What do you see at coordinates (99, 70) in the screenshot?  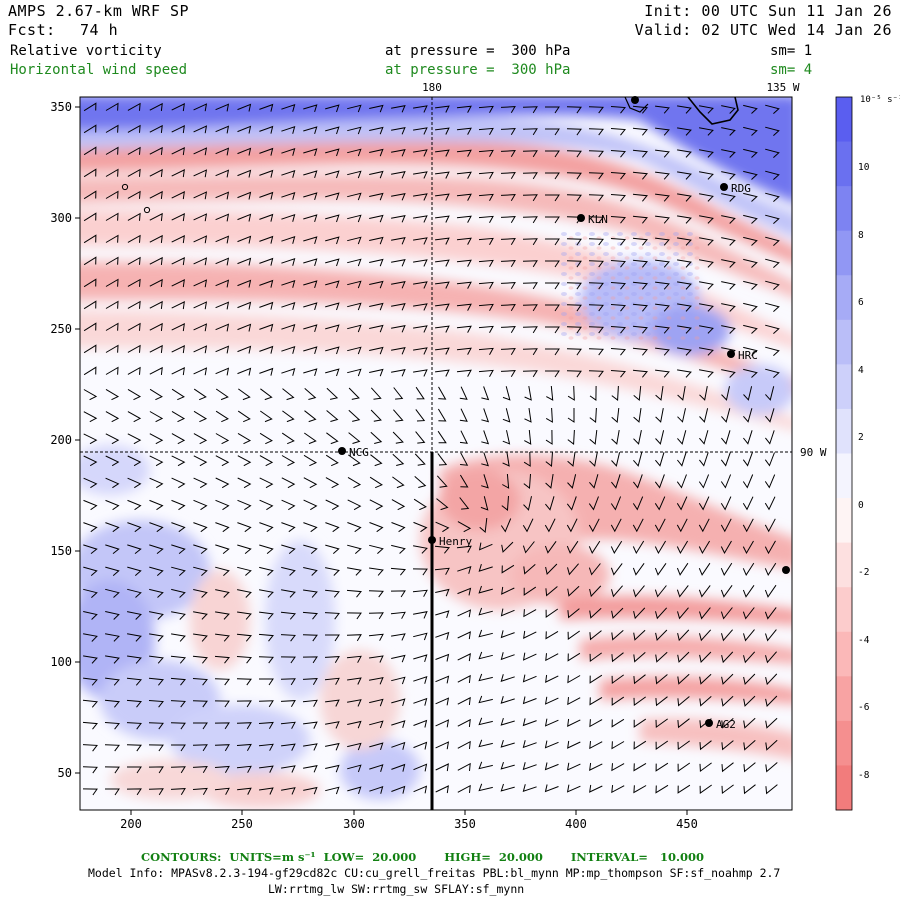 I see `field2-name: Horizontal wind speed` at bounding box center [99, 70].